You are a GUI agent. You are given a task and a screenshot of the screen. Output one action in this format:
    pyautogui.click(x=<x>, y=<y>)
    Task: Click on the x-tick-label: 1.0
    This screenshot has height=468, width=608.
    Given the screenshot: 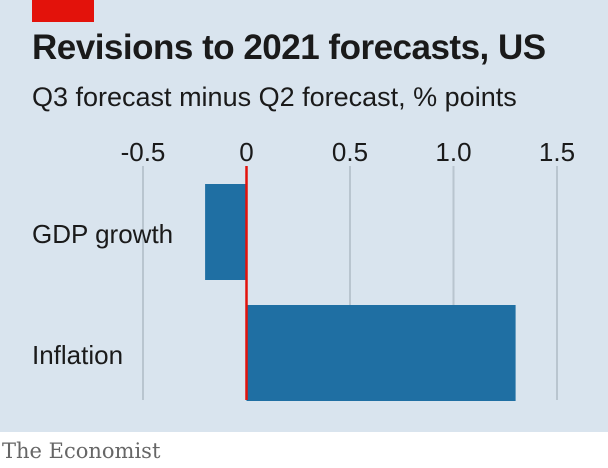 What is the action you would take?
    pyautogui.click(x=453, y=152)
    